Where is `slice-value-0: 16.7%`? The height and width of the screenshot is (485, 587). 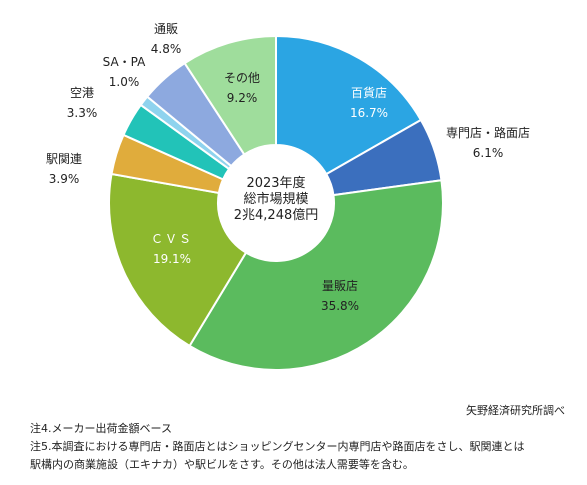
slice-value-0: 16.7% is located at coordinates (369, 113).